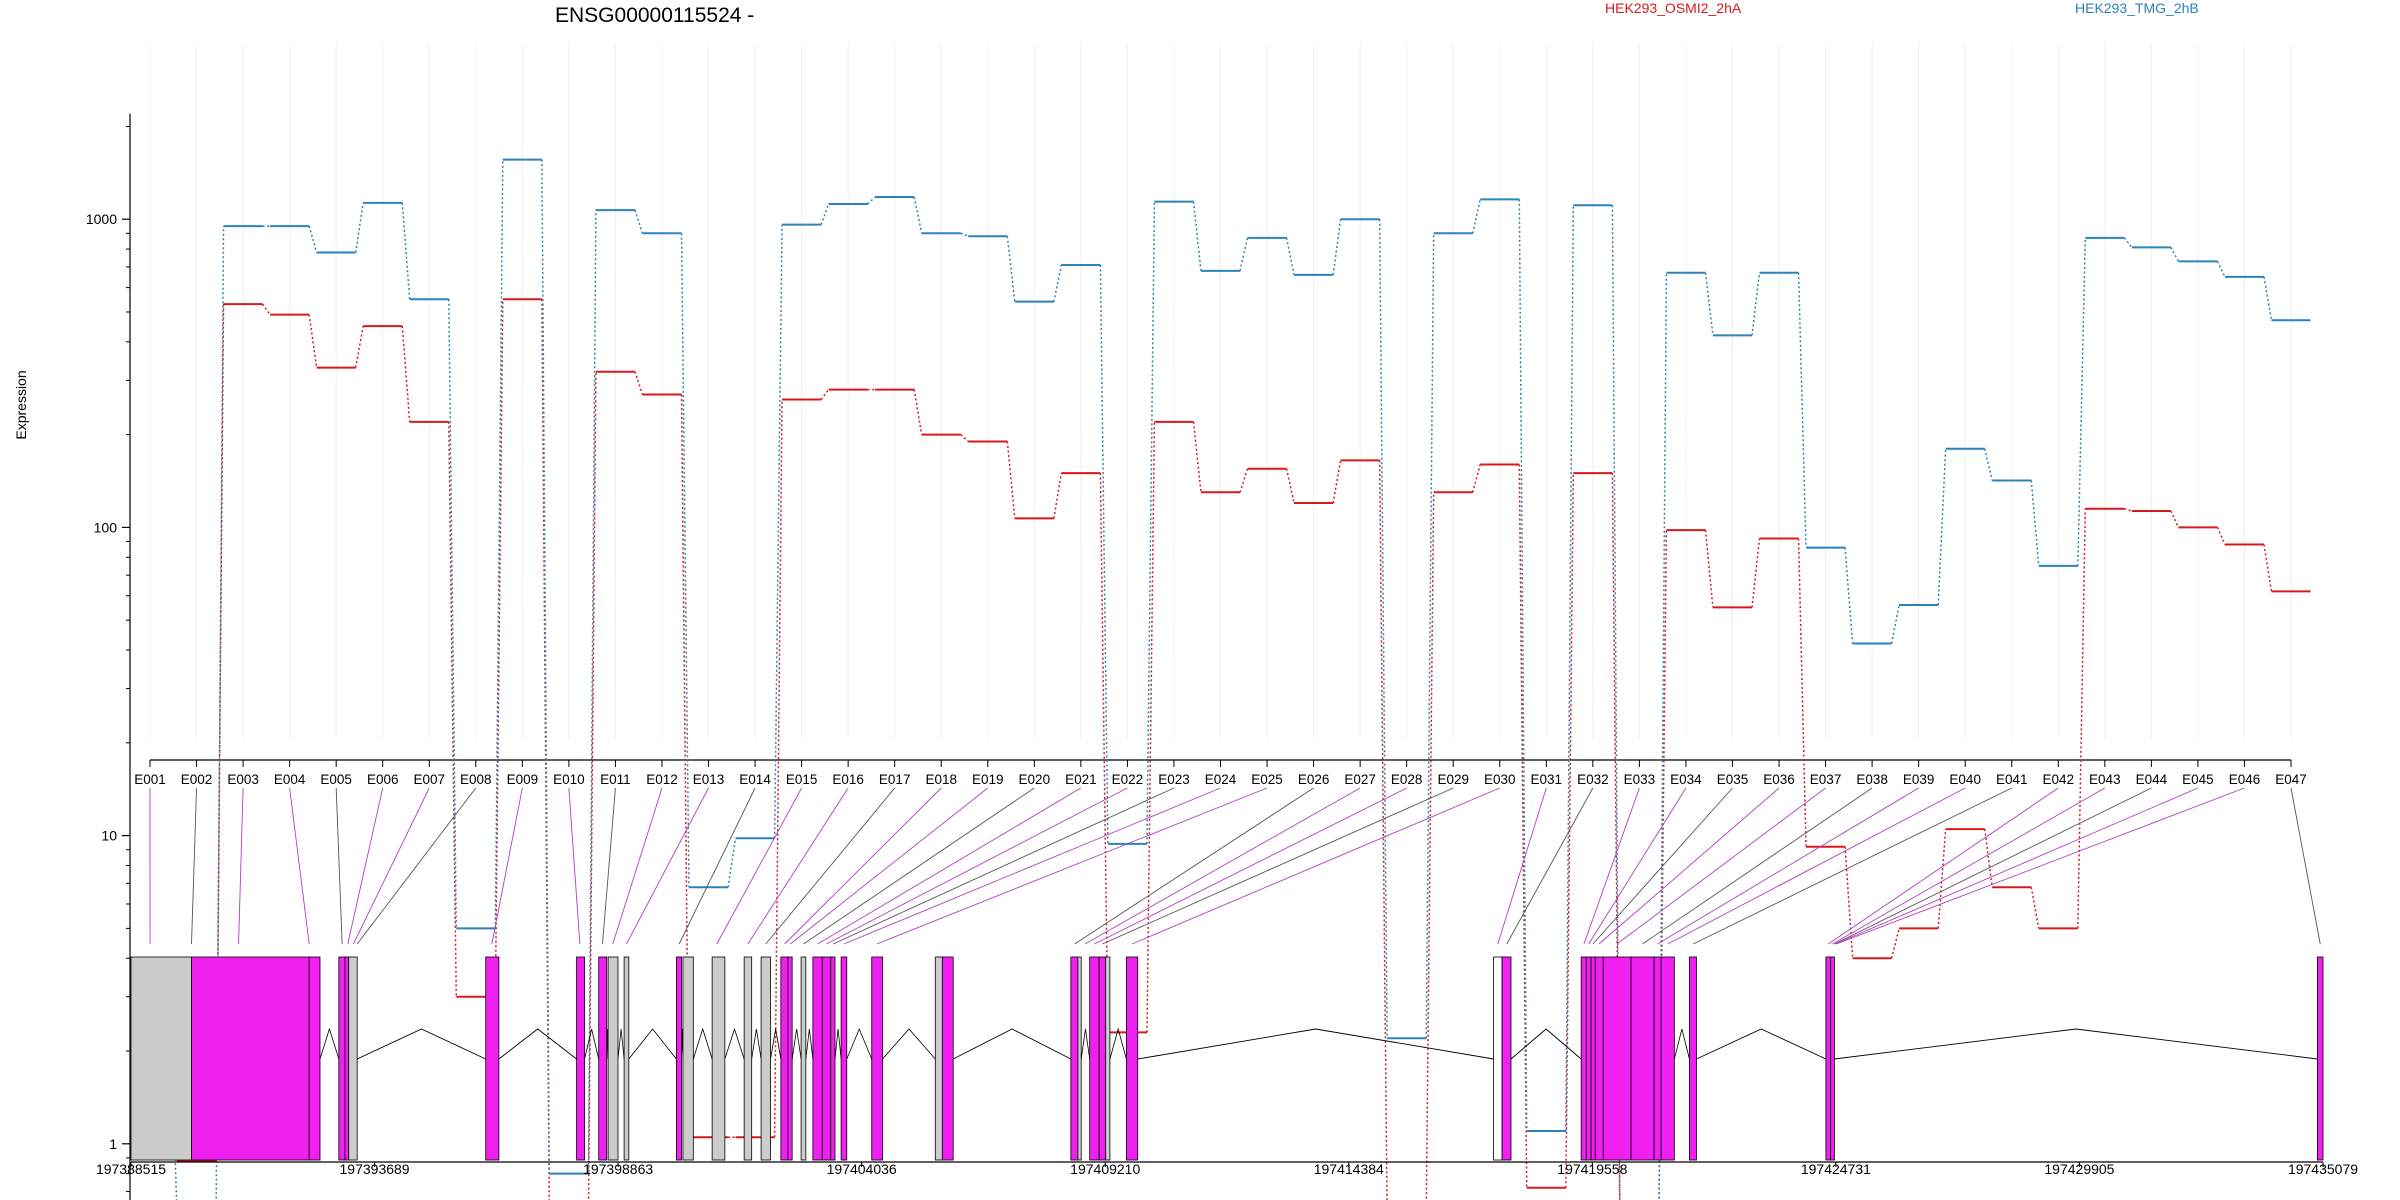 This screenshot has width=2400, height=1200. Describe the element at coordinates (662, 779) in the screenshot. I see `exon-tick-label: E012` at that location.